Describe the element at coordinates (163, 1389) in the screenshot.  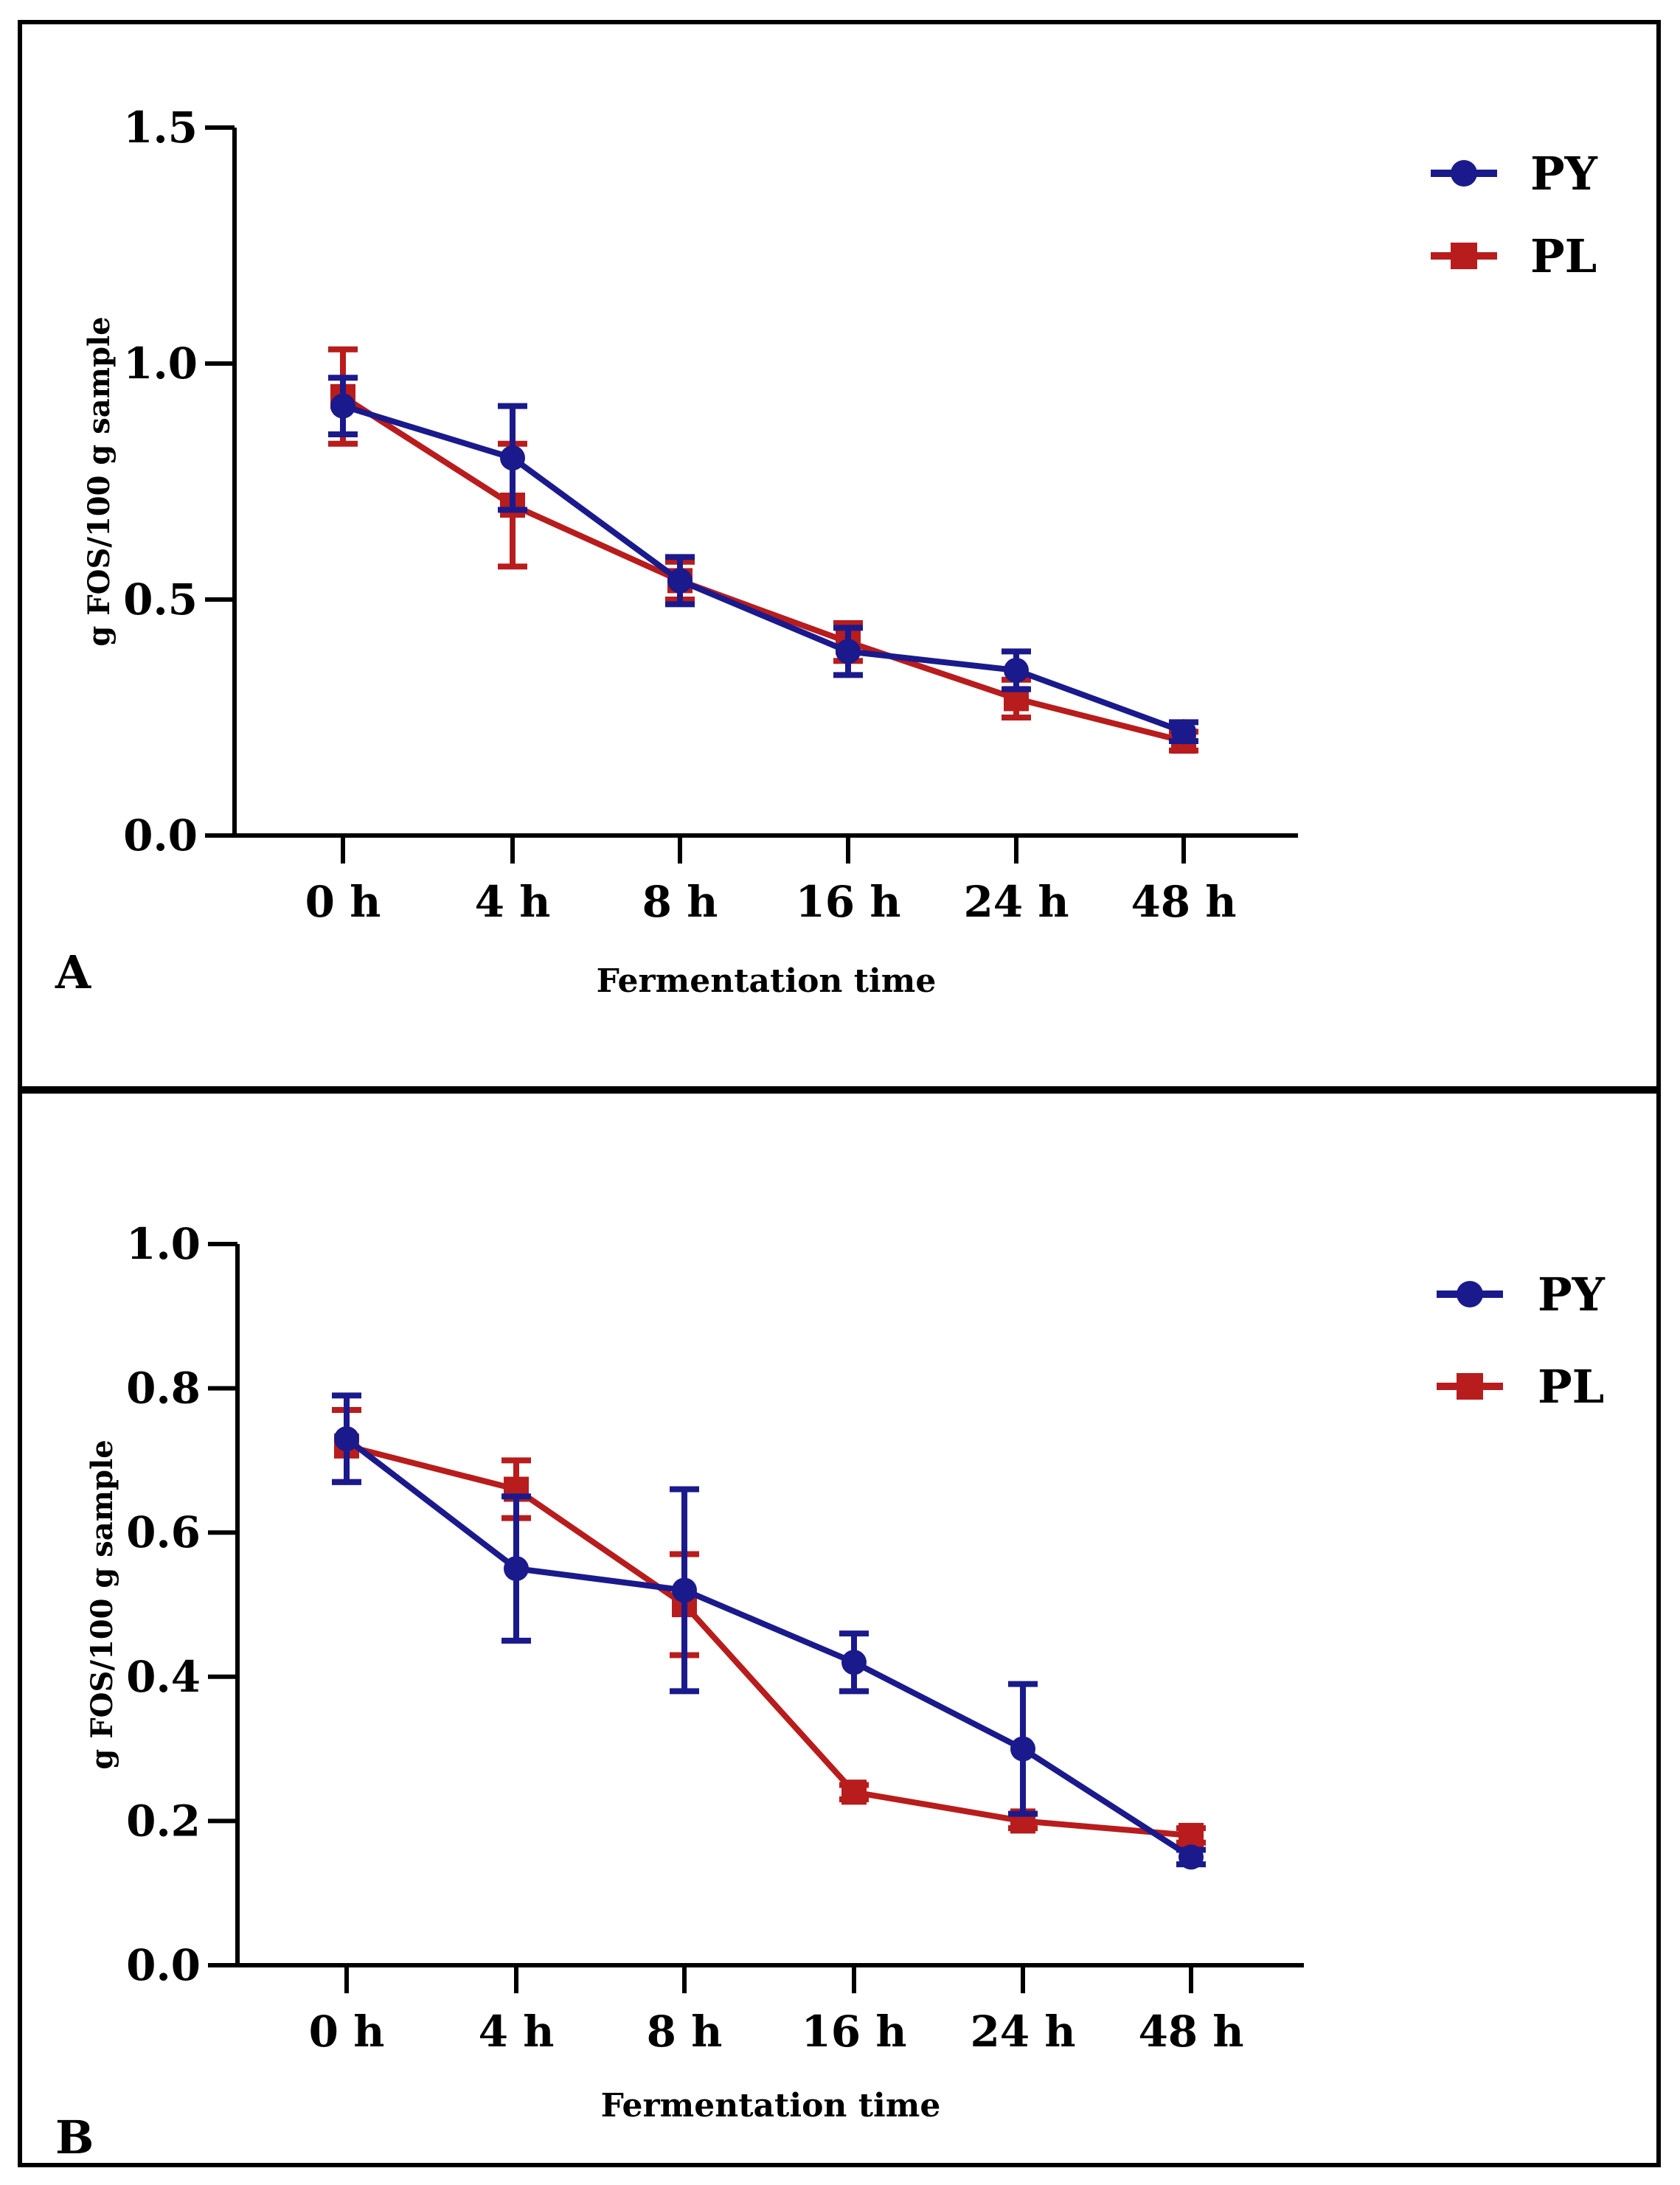
I see `y-tick-label: 0.8` at that location.